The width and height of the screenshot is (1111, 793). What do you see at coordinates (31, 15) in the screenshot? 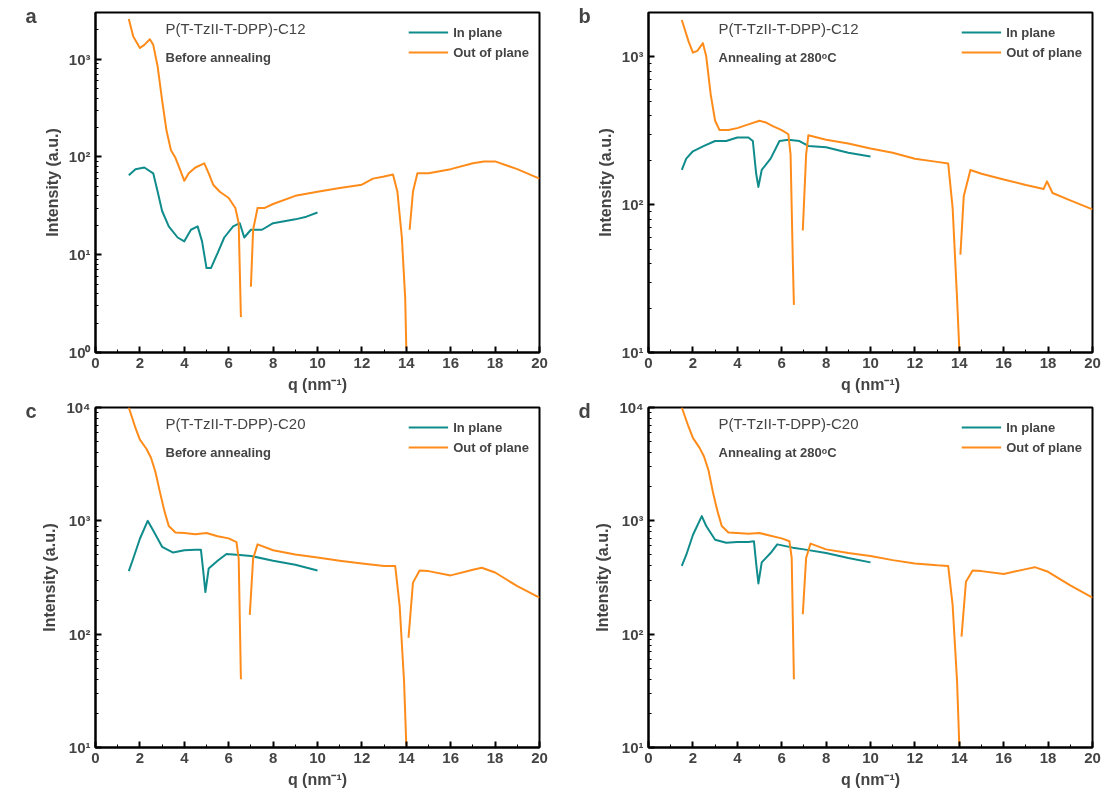
I see `chart-title: a` at bounding box center [31, 15].